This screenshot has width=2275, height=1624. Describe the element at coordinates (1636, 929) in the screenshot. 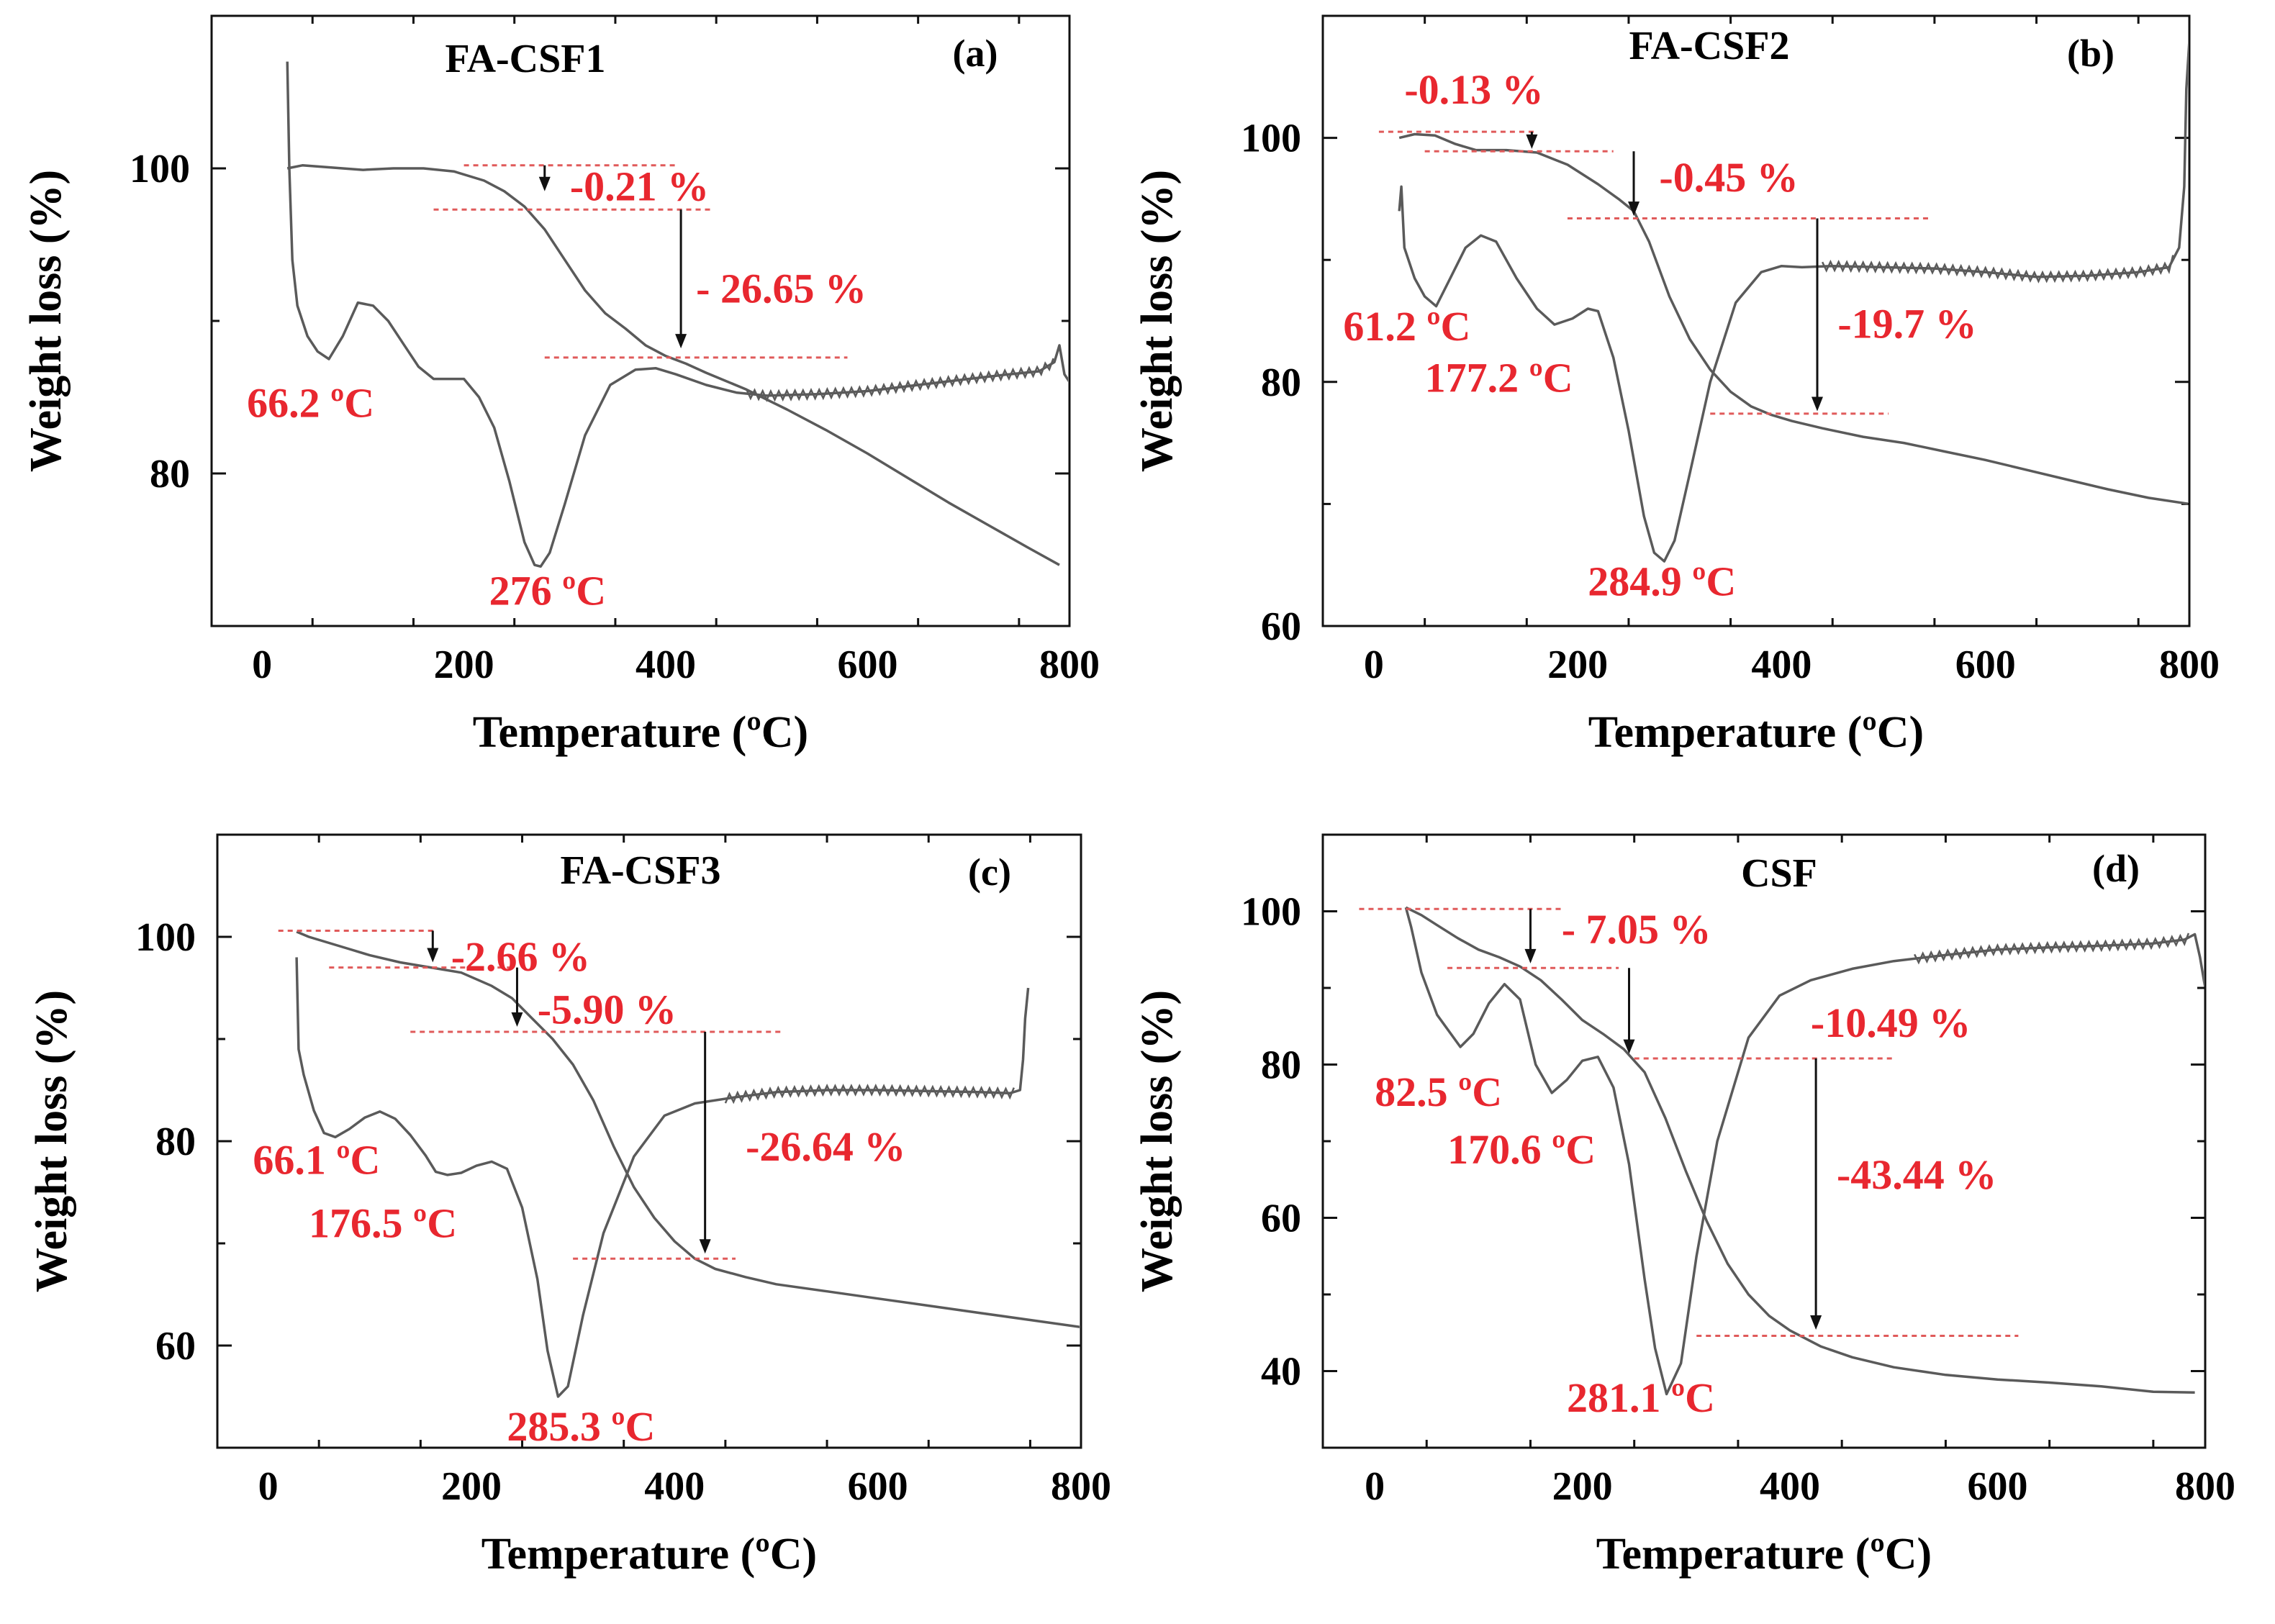

I see `data-annotation: - 7.05 %` at that location.